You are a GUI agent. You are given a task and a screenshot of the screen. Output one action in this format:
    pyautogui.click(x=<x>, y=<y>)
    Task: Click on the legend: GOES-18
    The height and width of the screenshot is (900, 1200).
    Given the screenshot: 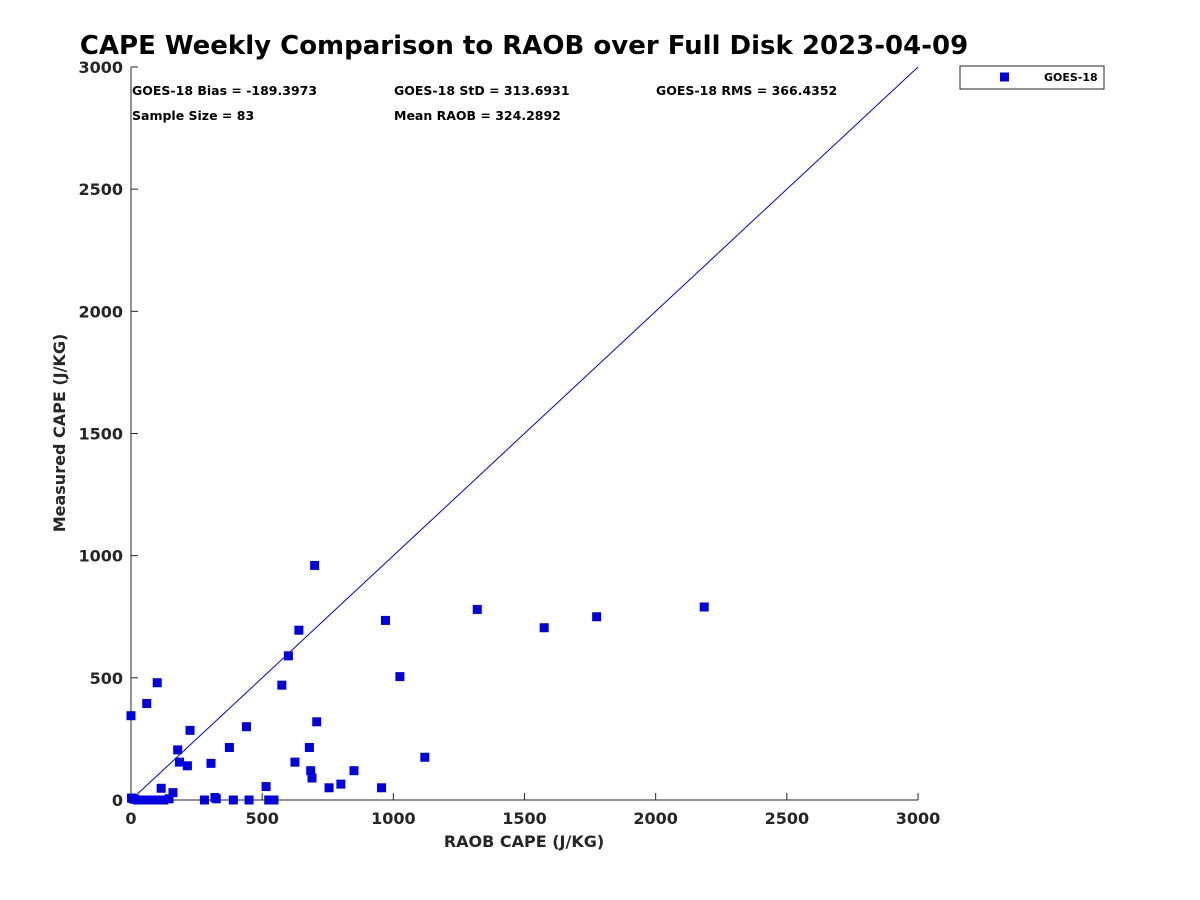 What is the action you would take?
    pyautogui.click(x=1032, y=77)
    